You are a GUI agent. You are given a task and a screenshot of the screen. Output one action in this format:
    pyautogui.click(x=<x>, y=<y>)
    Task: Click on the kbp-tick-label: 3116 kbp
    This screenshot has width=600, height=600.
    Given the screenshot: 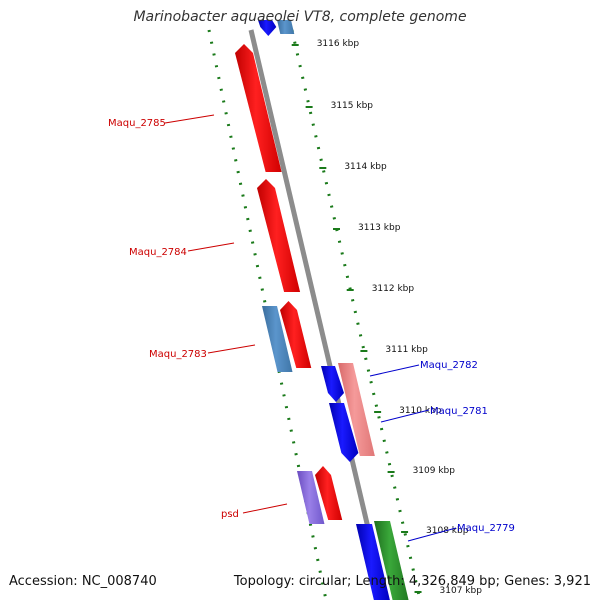 What is the action you would take?
    pyautogui.click(x=338, y=44)
    